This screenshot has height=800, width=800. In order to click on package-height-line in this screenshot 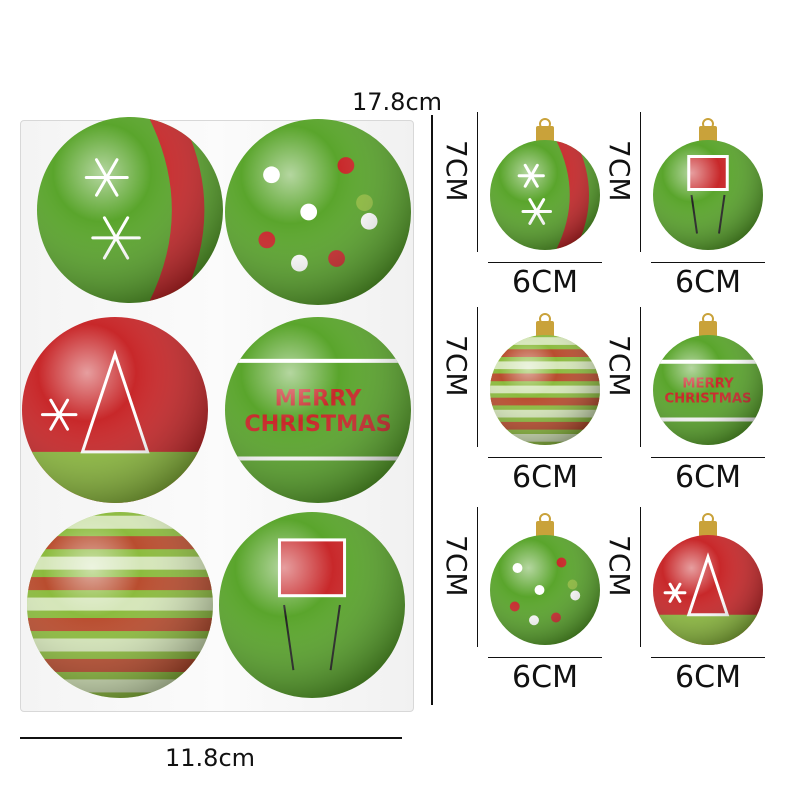, I will do `click(432, 410)`.